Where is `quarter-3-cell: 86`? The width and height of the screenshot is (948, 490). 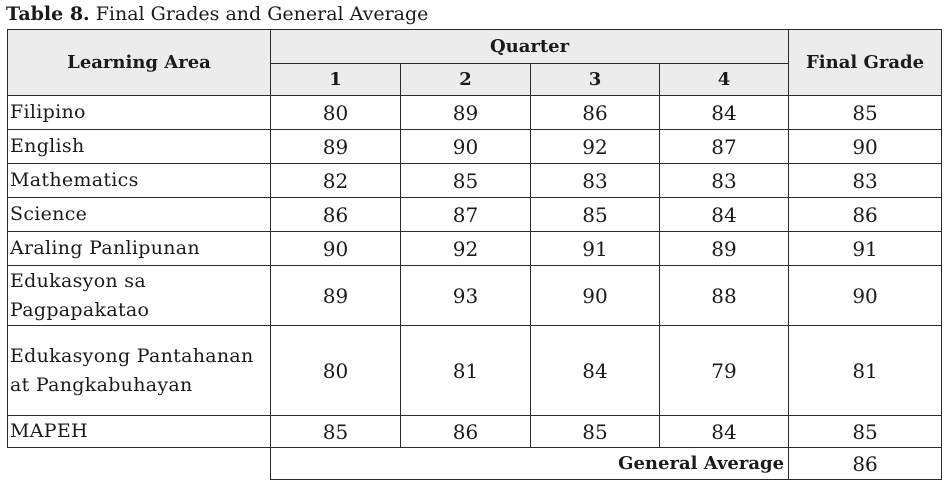 quarter-3-cell: 86 is located at coordinates (595, 112).